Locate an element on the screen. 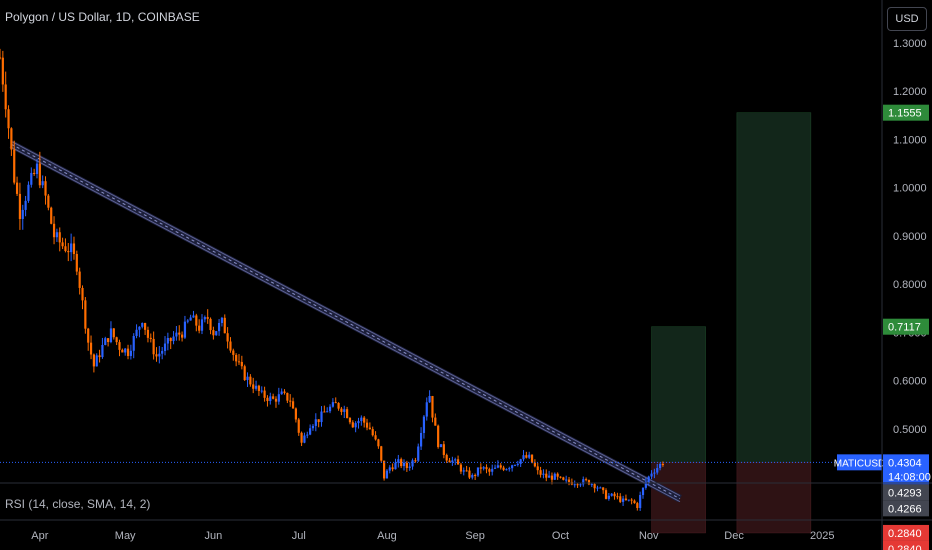 The width and height of the screenshot is (932, 550). x-tick-label: Nov is located at coordinates (649, 536).